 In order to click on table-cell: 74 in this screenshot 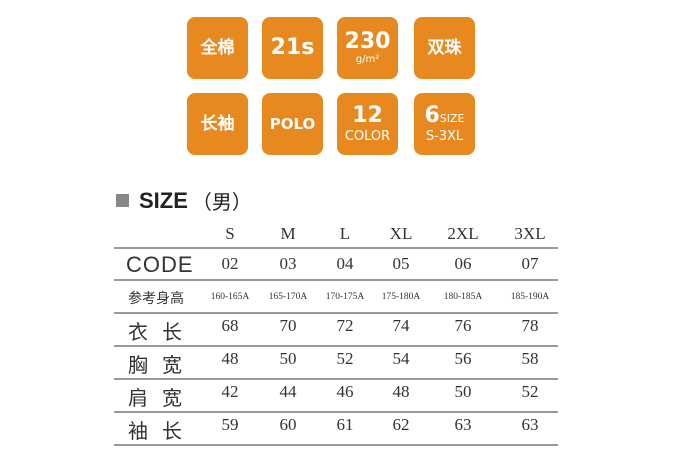, I will do `click(401, 325)`.